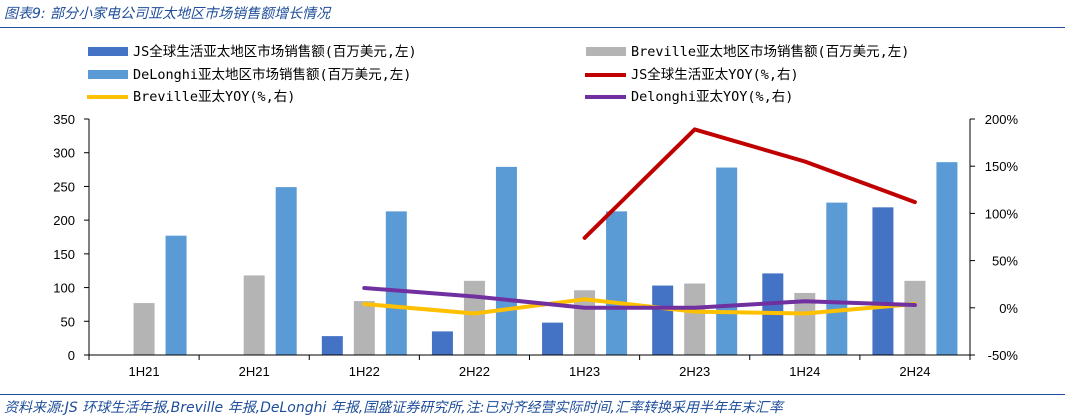 The width and height of the screenshot is (1065, 420). Describe the element at coordinates (837, 278) in the screenshot. I see `bar-delonghi-1h24` at that location.